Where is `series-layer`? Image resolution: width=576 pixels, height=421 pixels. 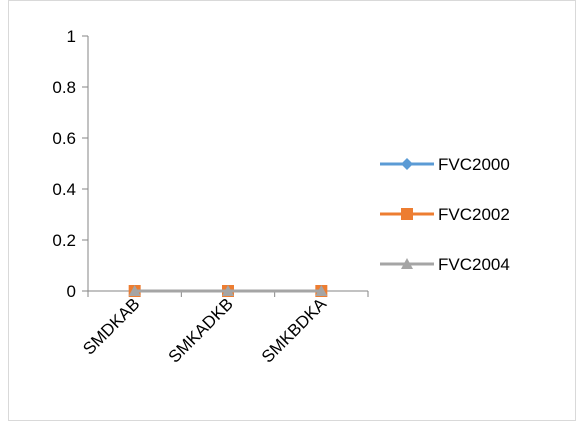 series-layer is located at coordinates (228, 291).